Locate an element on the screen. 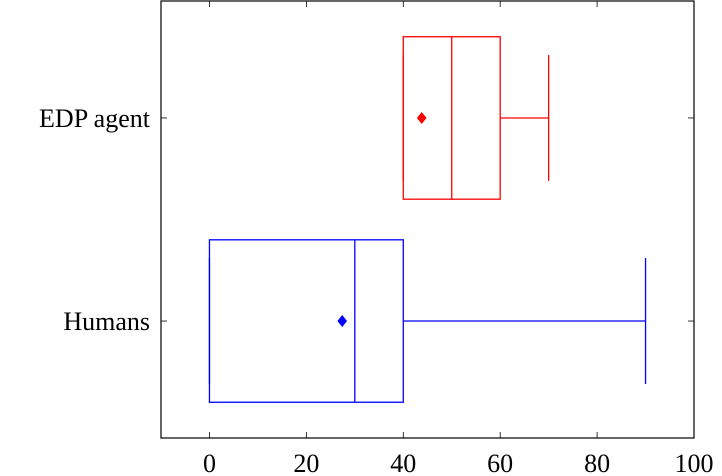 Image resolution: width=722 pixels, height=476 pixels. x-tick-label: 0 is located at coordinates (209, 462).